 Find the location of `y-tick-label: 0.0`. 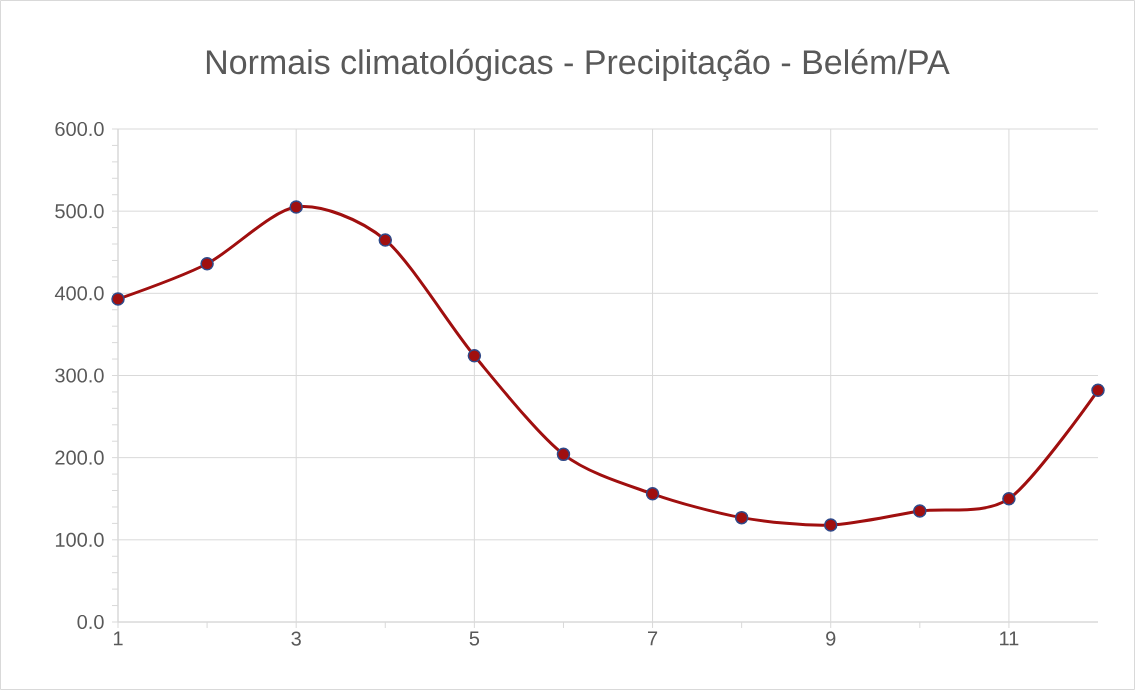

y-tick-label: 0.0 is located at coordinates (90, 622).